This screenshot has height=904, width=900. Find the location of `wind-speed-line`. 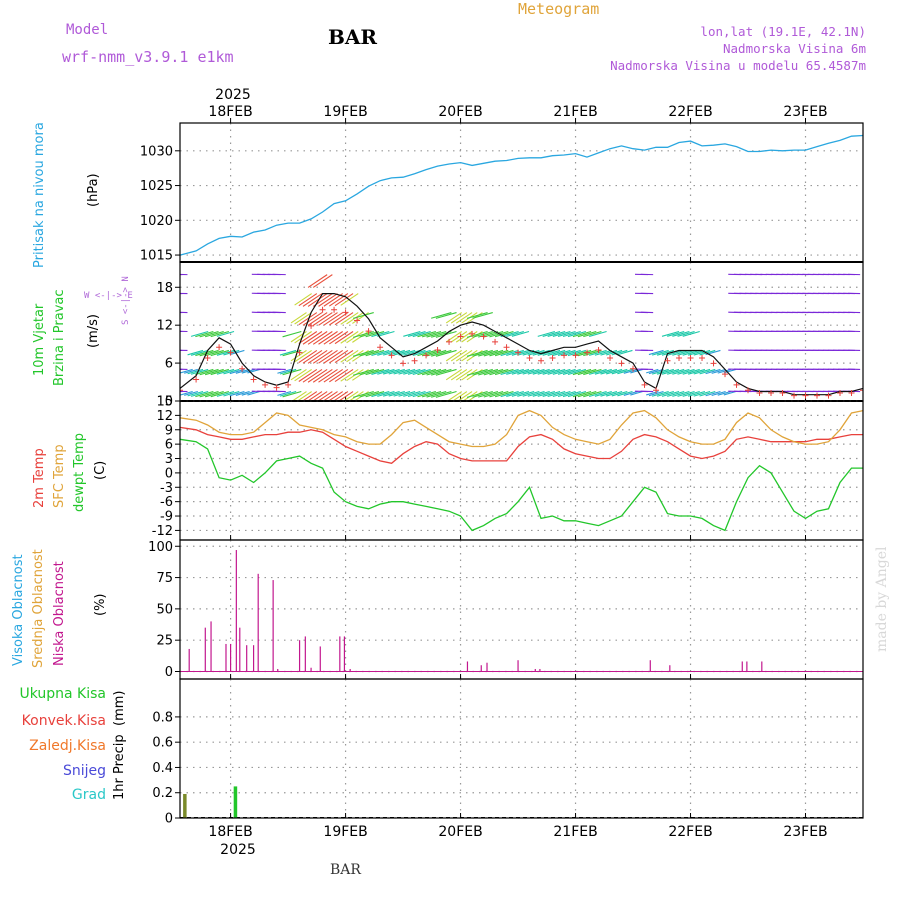

wind-speed-line is located at coordinates (521, 344).